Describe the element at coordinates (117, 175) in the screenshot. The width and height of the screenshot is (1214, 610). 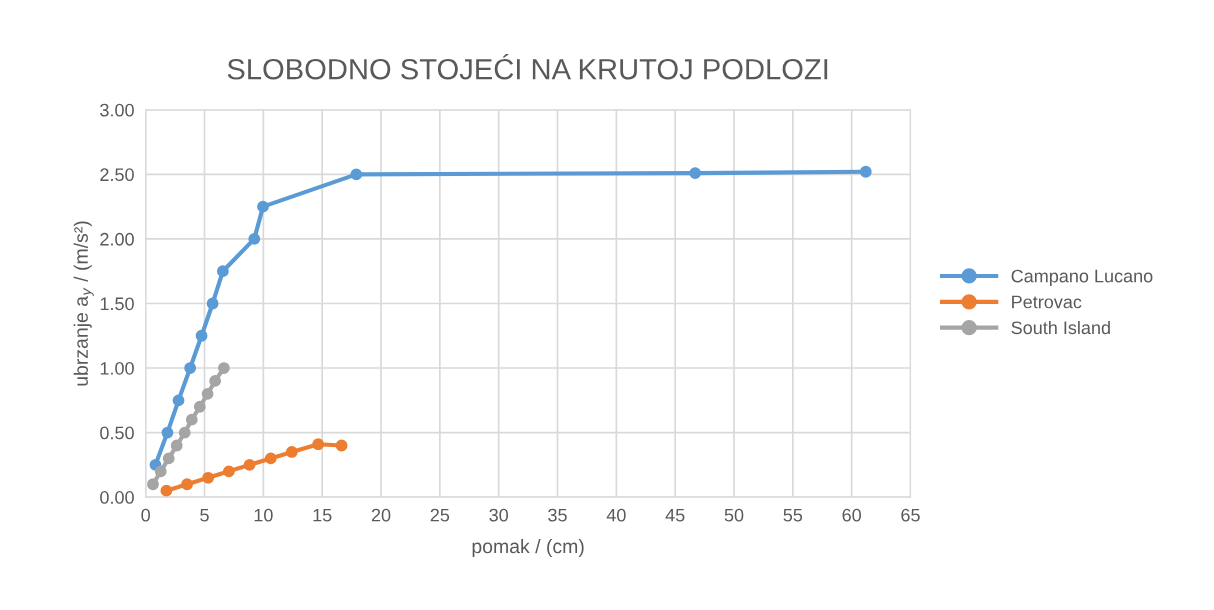
I see `y-tick-label: 2.50` at that location.